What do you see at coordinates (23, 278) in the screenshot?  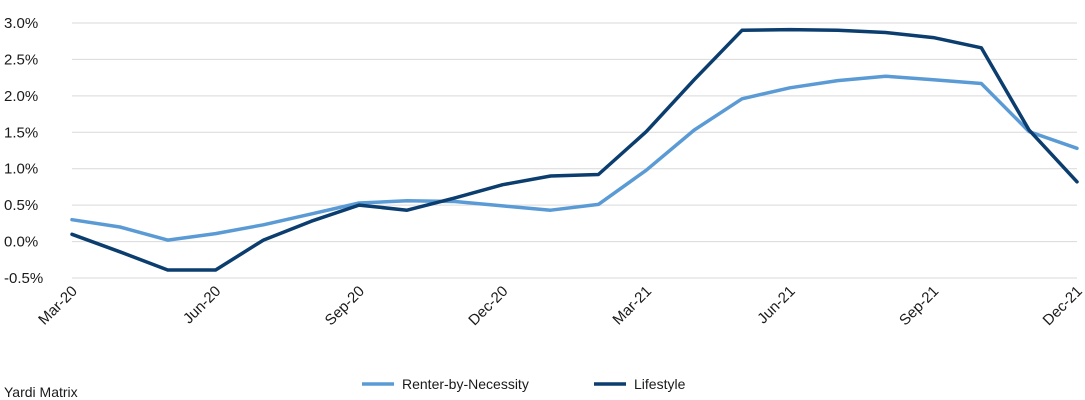 I see `y-tick-label: -0.5%` at bounding box center [23, 278].